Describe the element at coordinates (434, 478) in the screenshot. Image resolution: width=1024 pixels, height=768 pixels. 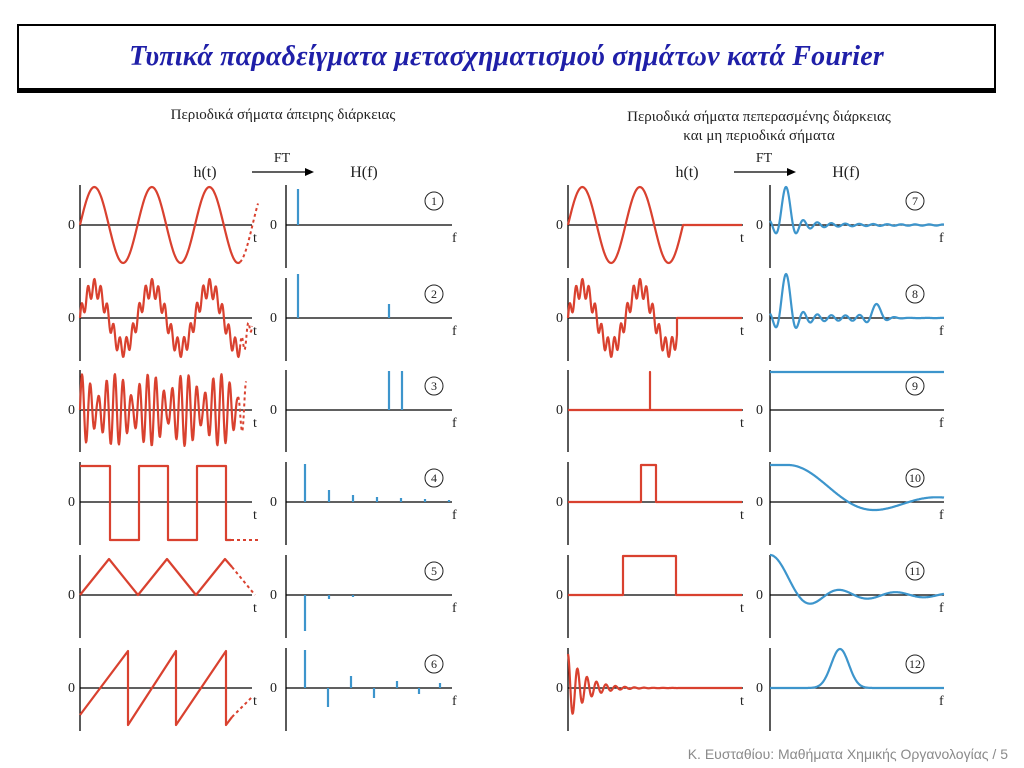
I see `example-number: 4` at that location.